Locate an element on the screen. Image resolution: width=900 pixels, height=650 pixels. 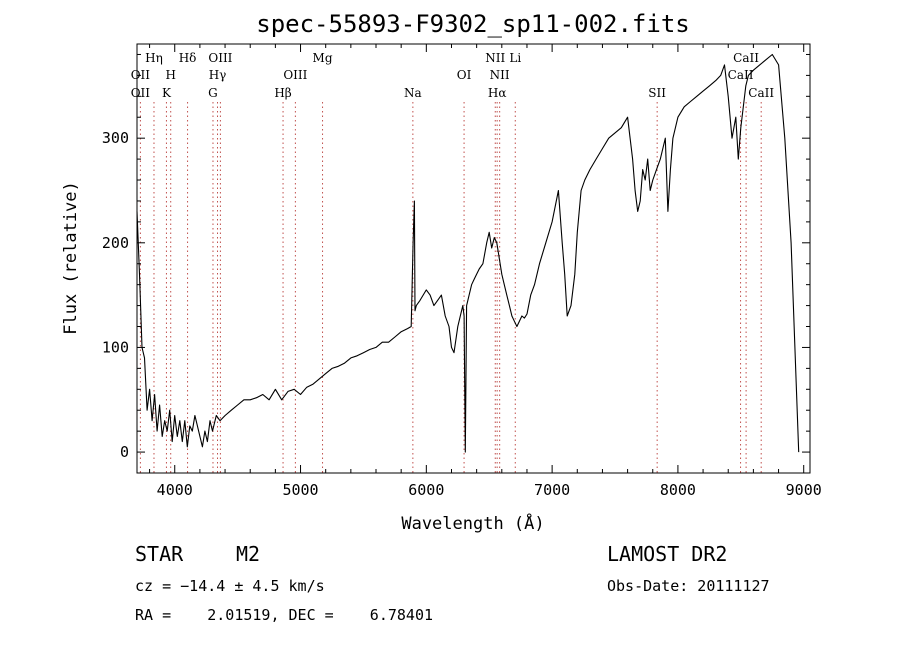
marker-label-5: Hδ is located at coordinates (188, 58).